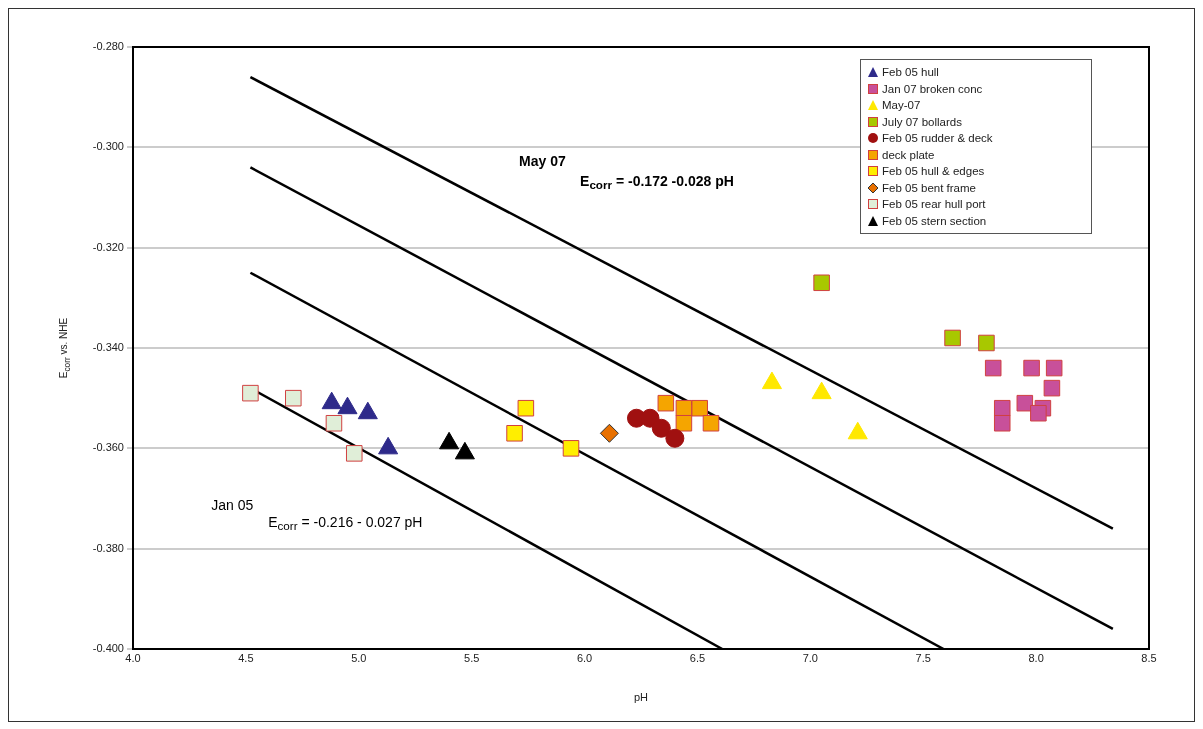 The width and height of the screenshot is (1203, 729). I want to click on x-tick-label: 6.5, so click(697, 657).